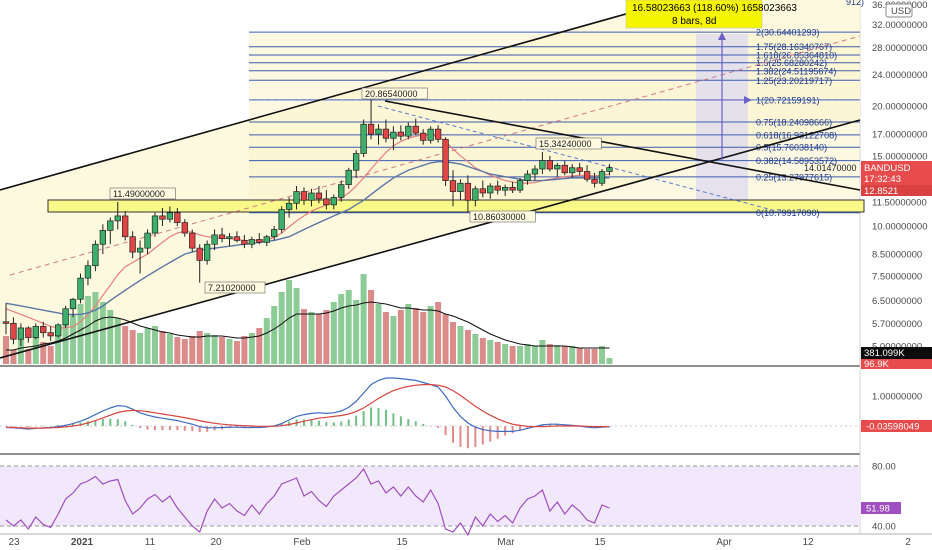 This screenshot has width=932, height=550. Describe the element at coordinates (881, 191) in the screenshot. I see `prev-price-label: 12.8521` at that location.